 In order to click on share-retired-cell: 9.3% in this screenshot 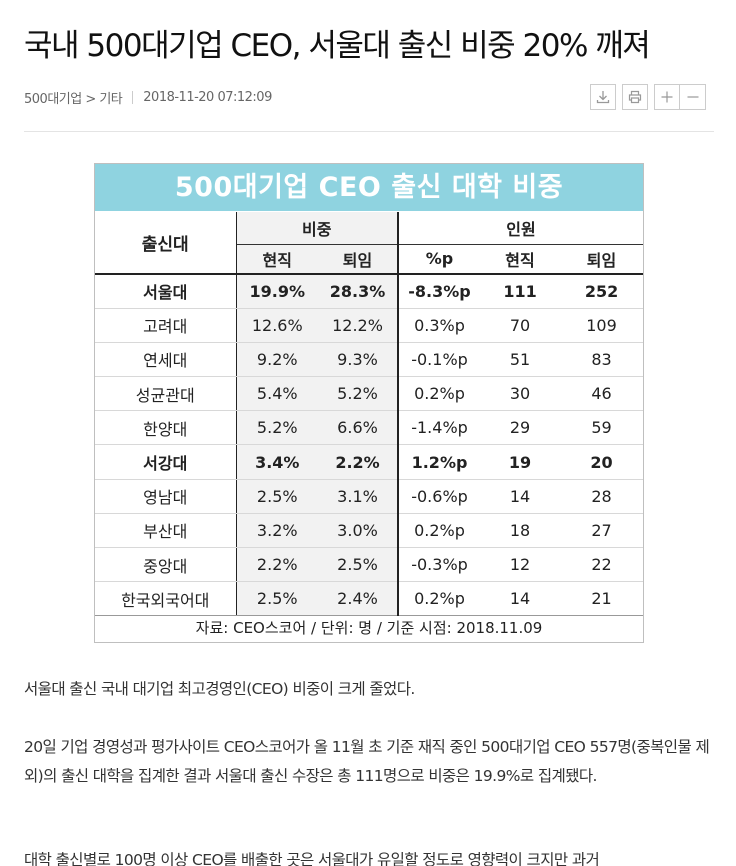, I will do `click(358, 360)`.